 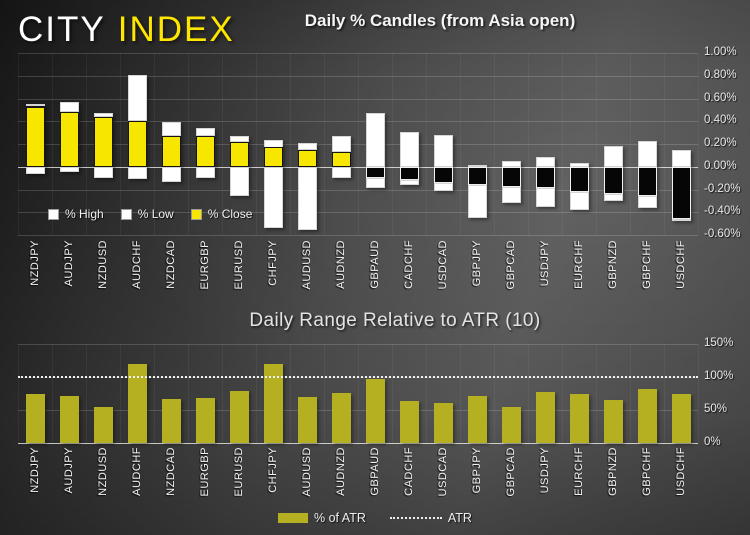 I want to click on zero-axis-line, so click(x=358, y=167).